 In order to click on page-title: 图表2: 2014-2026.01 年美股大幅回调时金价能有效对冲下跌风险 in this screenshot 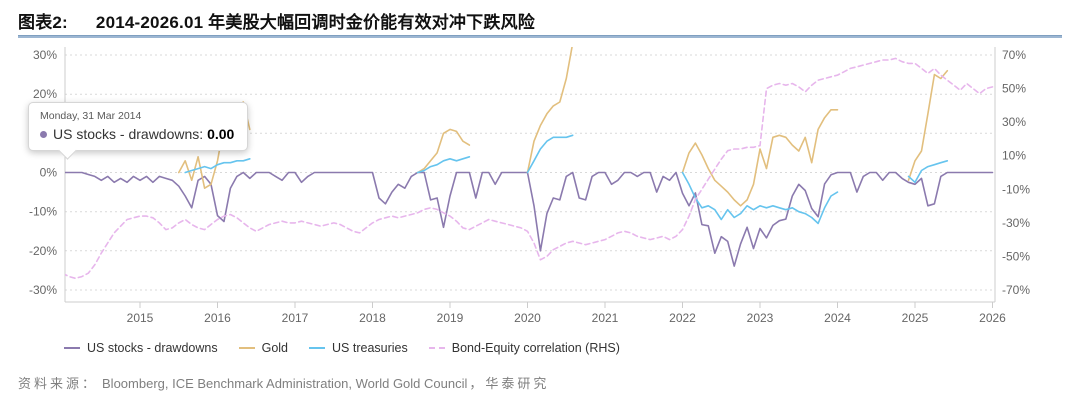, I will do `click(276, 20)`.